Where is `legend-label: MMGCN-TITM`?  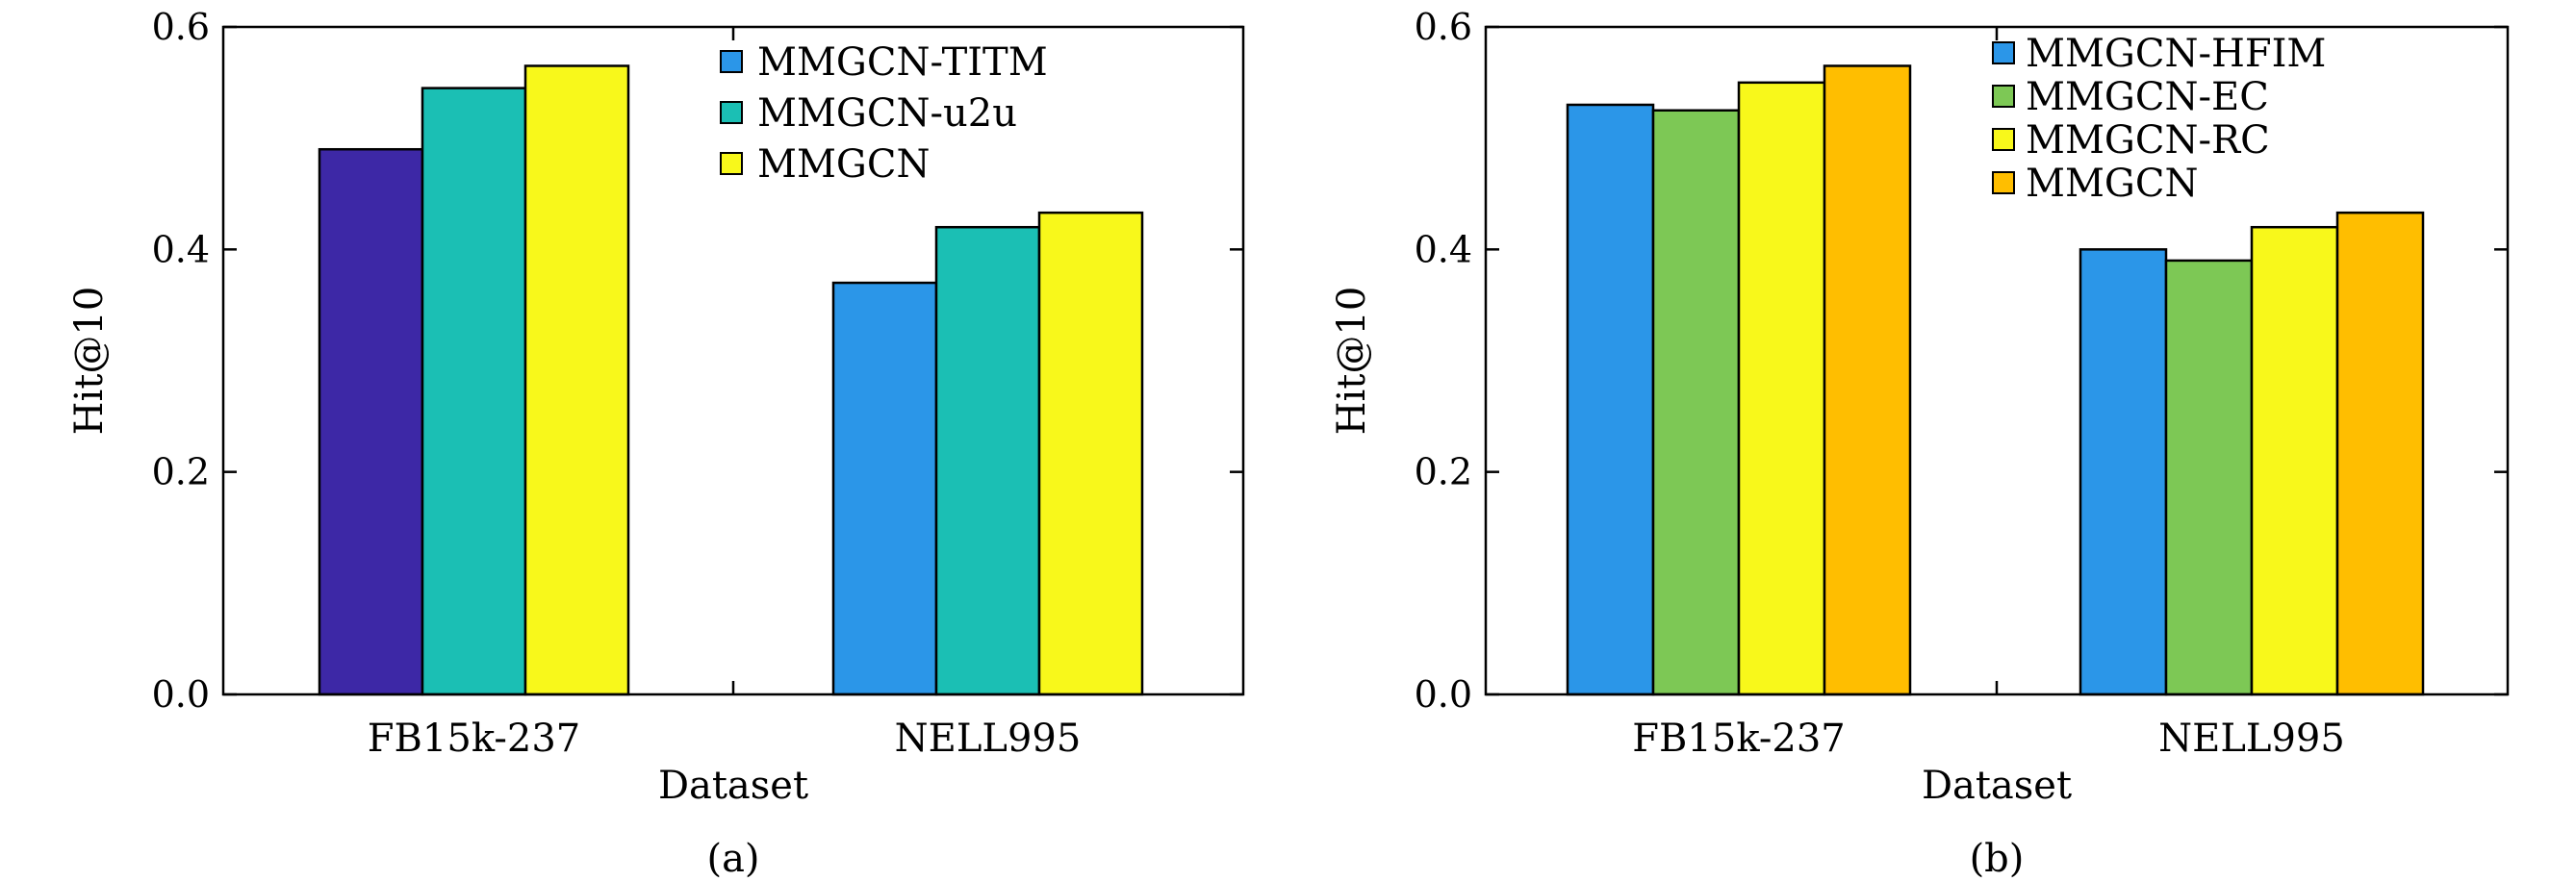 legend-label: MMGCN-TITM is located at coordinates (902, 62).